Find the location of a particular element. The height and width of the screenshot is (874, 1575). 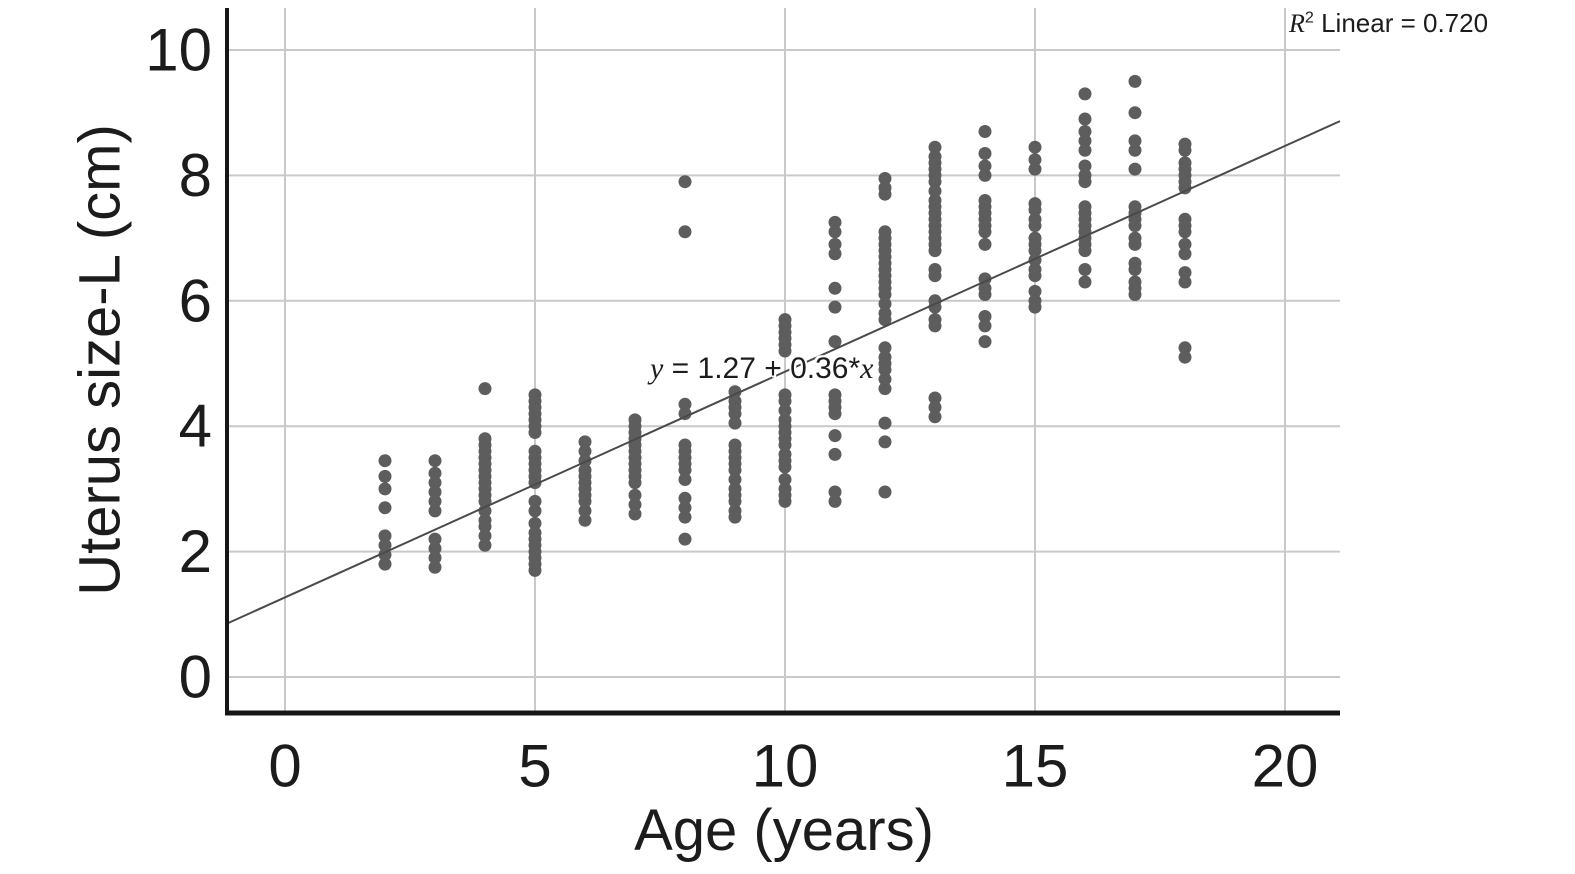

equation-x-variable: x is located at coordinates (867, 368).